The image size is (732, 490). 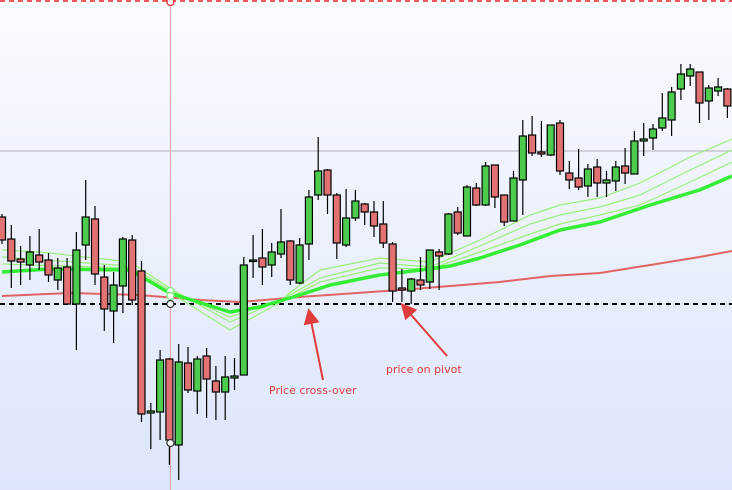 I want to click on crosshair-top-marker, so click(x=170, y=3).